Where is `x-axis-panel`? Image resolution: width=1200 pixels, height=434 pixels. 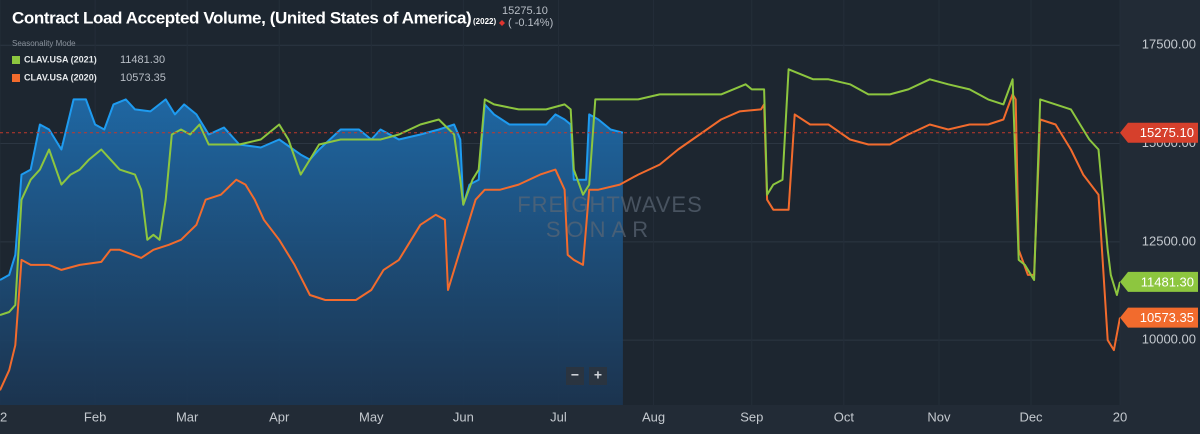
x-axis-panel is located at coordinates (600, 419).